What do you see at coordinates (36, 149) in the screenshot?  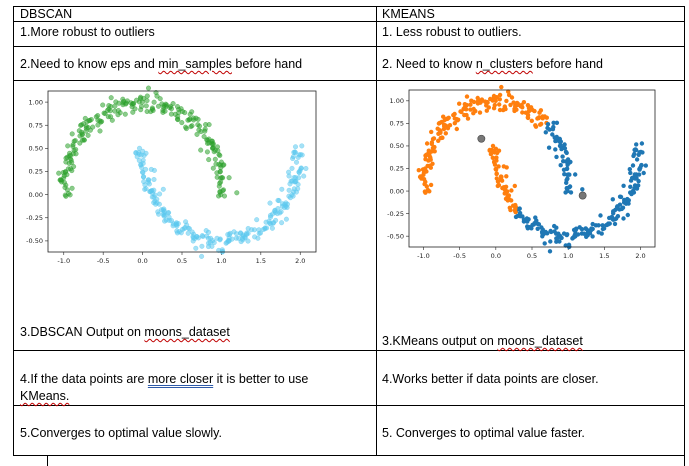 I see `y-tick-label: 0.50` at bounding box center [36, 149].